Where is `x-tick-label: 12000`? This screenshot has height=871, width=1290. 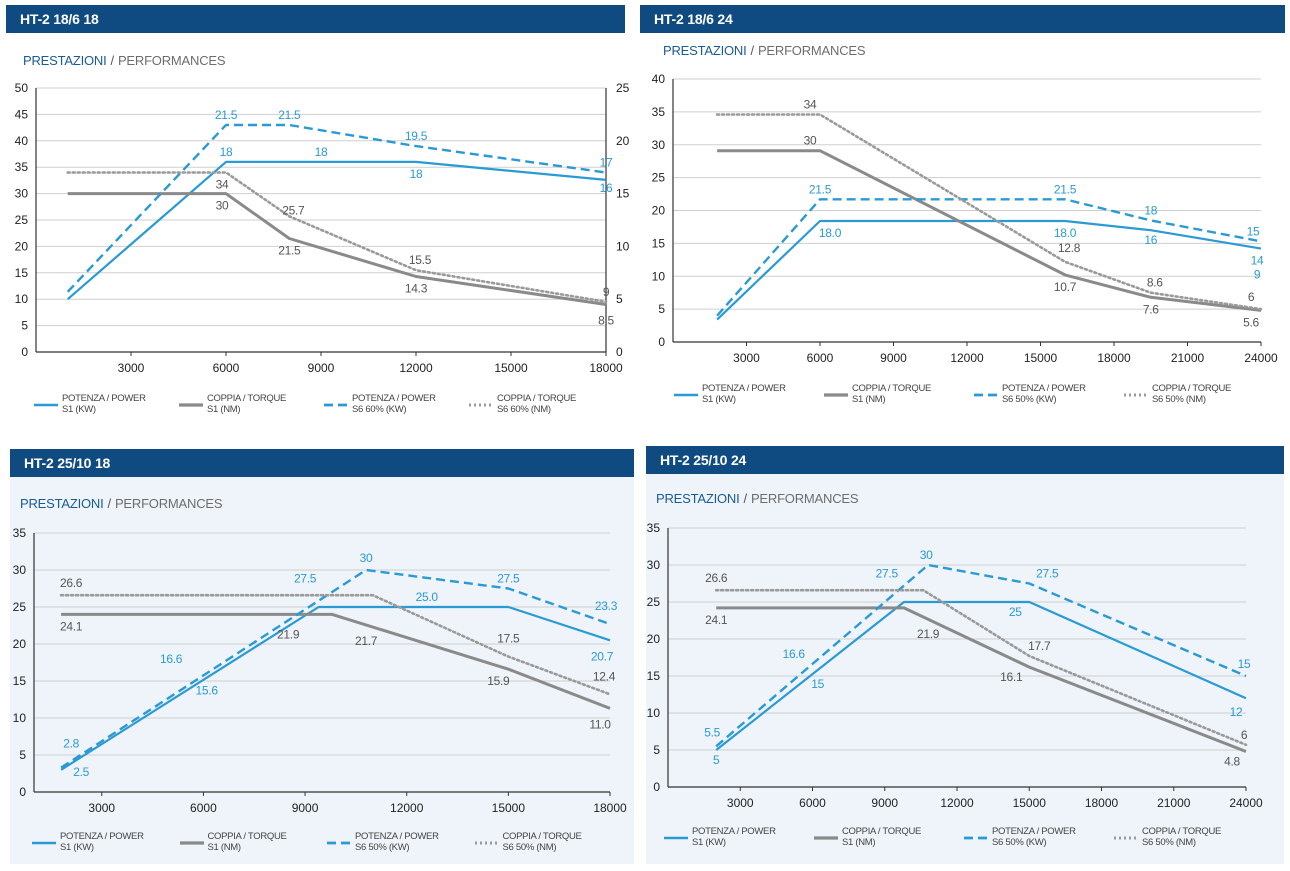
x-tick-label: 12000 is located at coordinates (416, 368).